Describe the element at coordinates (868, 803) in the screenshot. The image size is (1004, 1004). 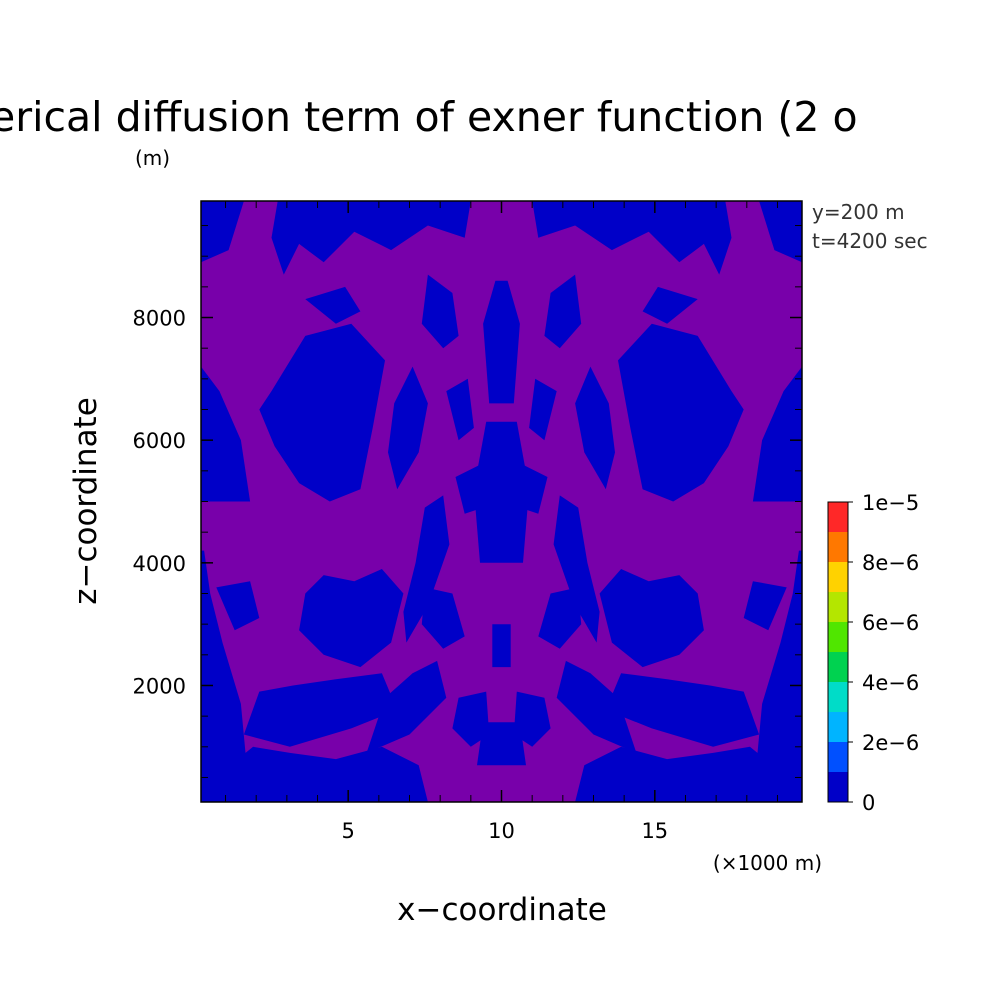
I see `colorbar-tick-label: 0` at that location.